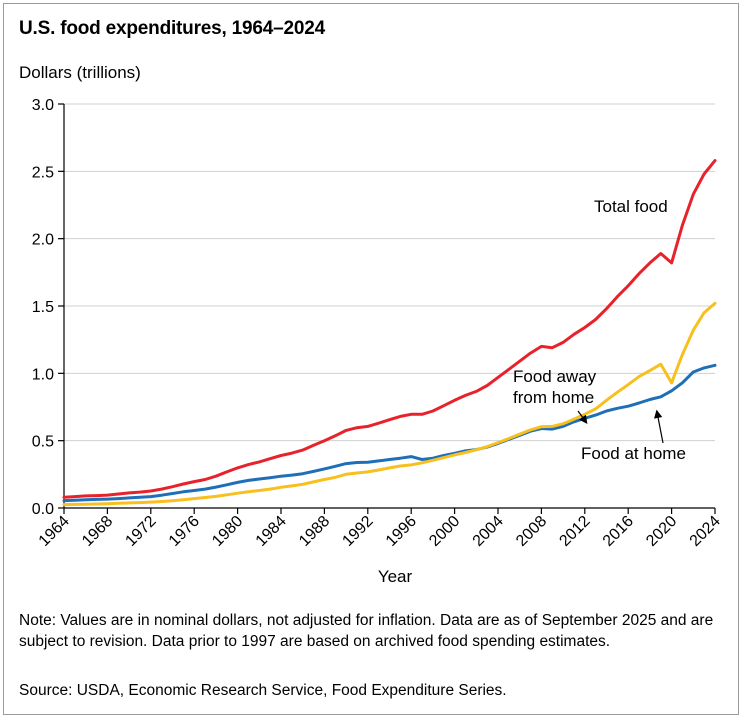  Describe the element at coordinates (43, 509) in the screenshot. I see `y-tick-label: 0.0` at that location.